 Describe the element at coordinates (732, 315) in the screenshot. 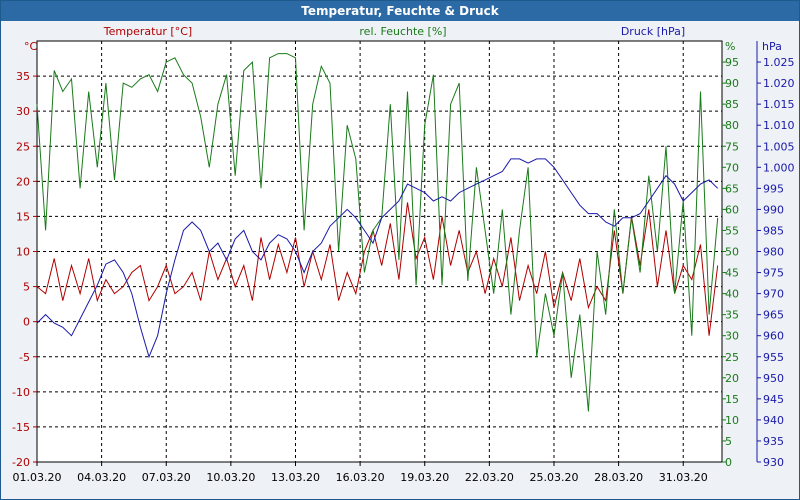

I see `humidity-tick-label: 35` at that location.